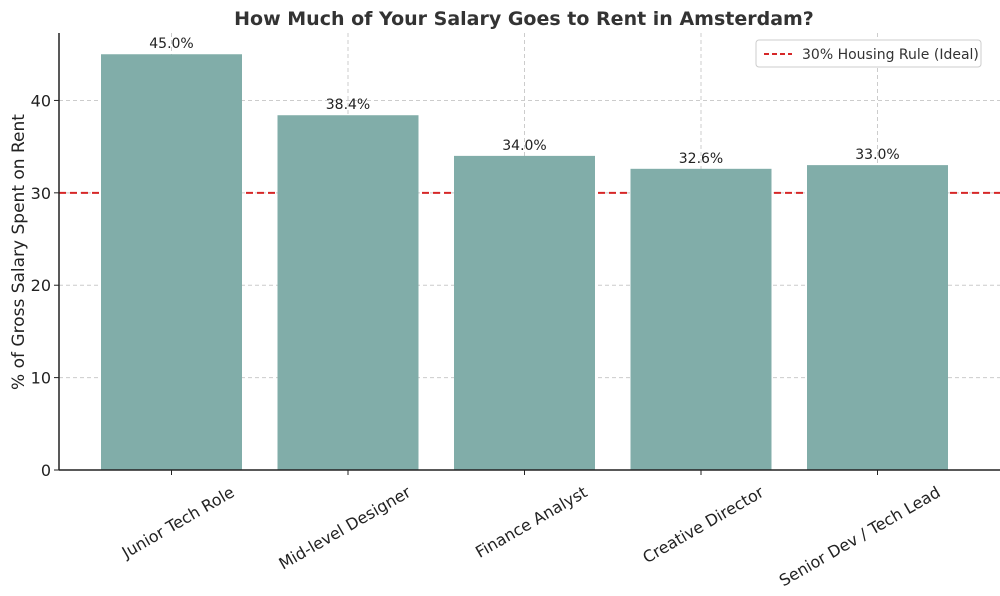 Image resolution: width=1000 pixels, height=596 pixels. Describe the element at coordinates (877, 155) in the screenshot. I see `data-label: 33.0%` at that location.